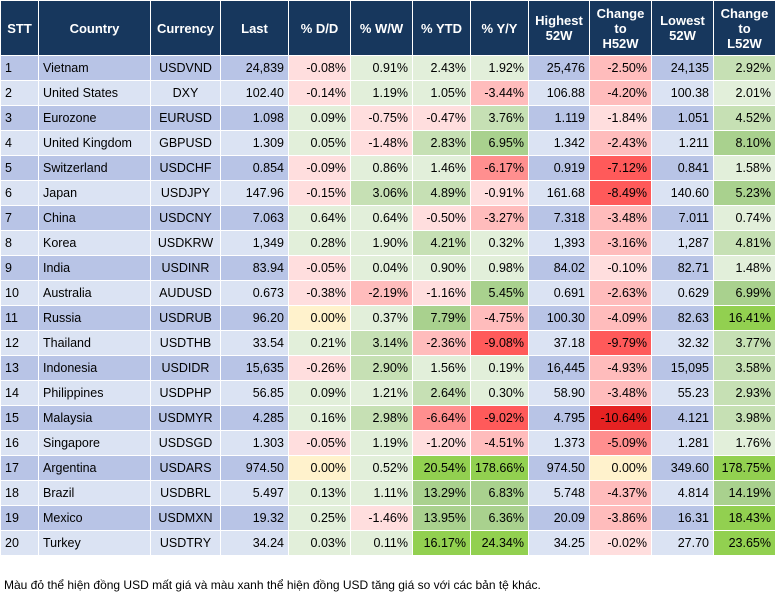 This screenshot has height=602, width=777. Describe the element at coordinates (744, 168) in the screenshot. I see `cell-clow: 1.58%` at that location.